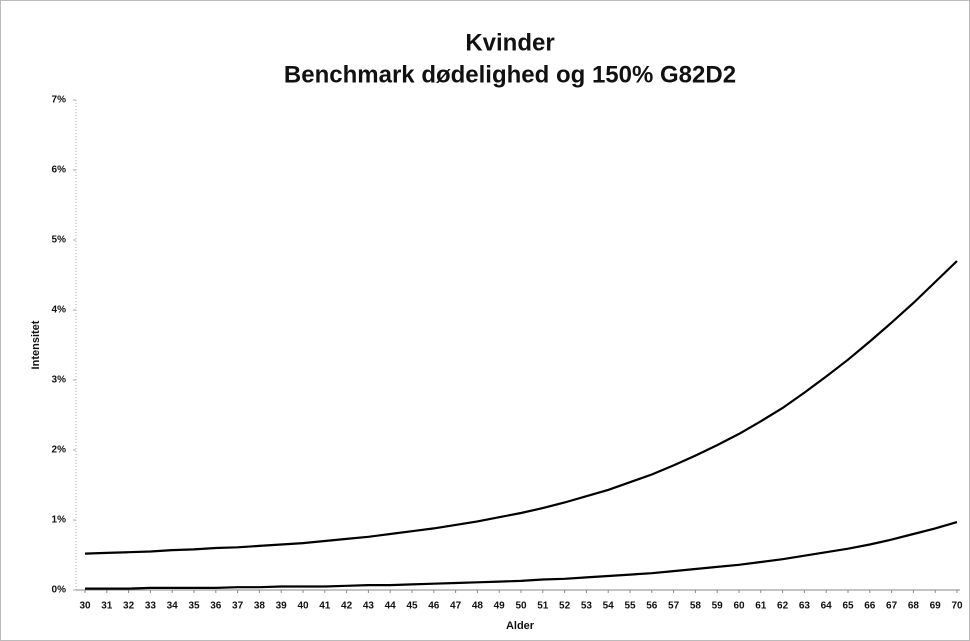  I want to click on x-tick-label: 37, so click(238, 606).